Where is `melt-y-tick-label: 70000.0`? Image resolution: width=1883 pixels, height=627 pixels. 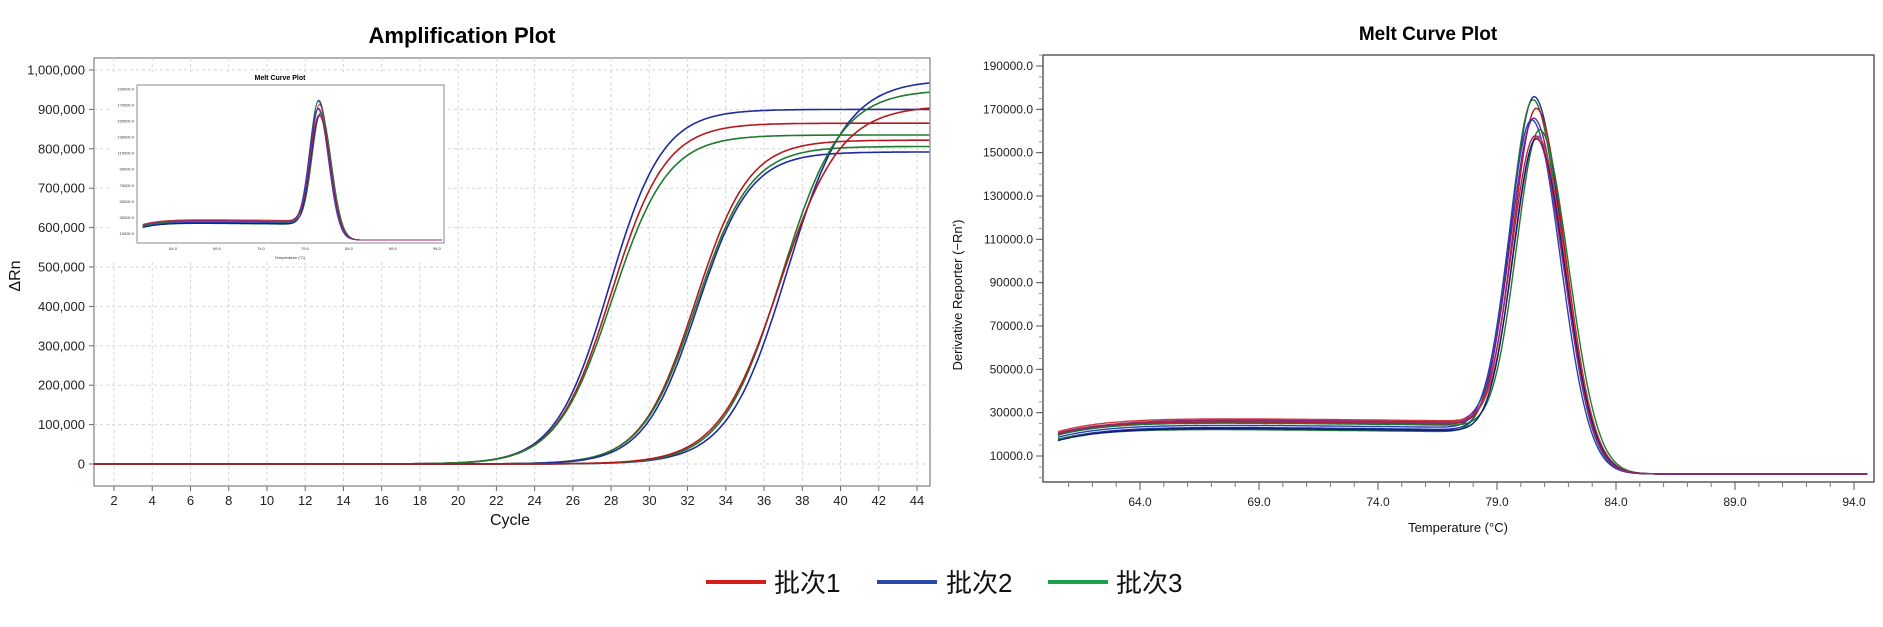 melt-y-tick-label: 70000.0 is located at coordinates (1012, 326).